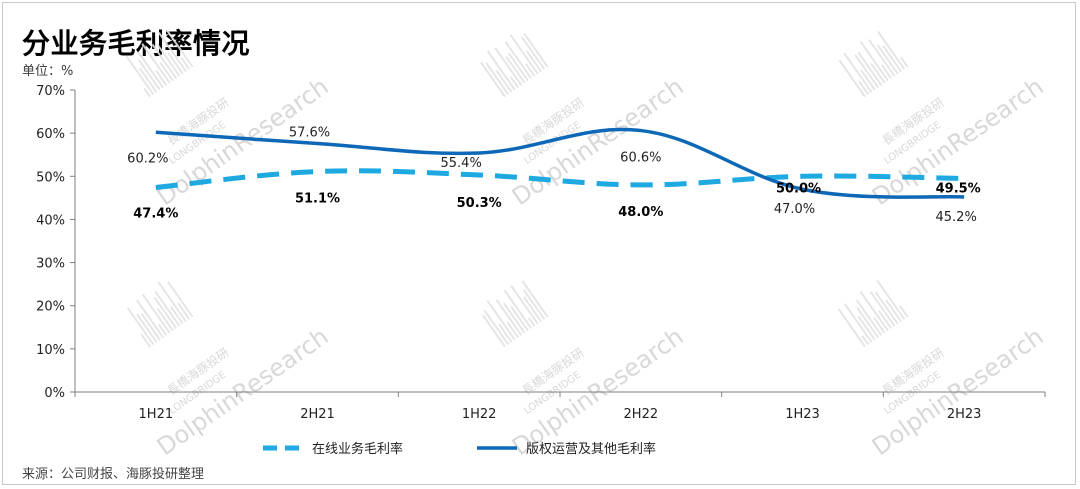 This screenshot has height=489, width=1080. What do you see at coordinates (309, 132) in the screenshot?
I see `data-label: 57.6%` at bounding box center [309, 132].